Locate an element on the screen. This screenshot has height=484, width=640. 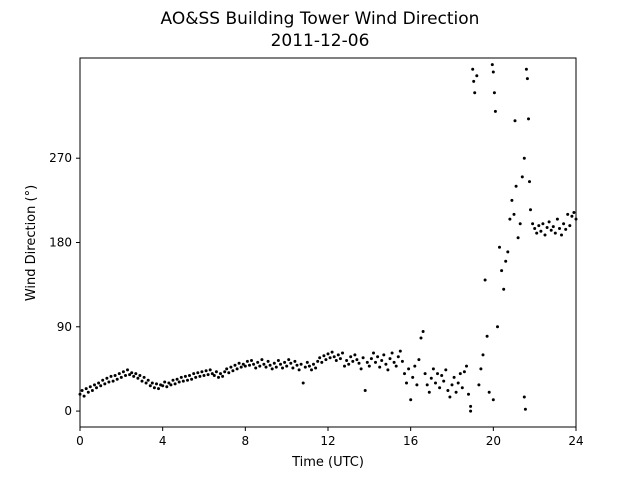
chart-title: AO&SS Building Tower Wind Direction is located at coordinates (320, 19).